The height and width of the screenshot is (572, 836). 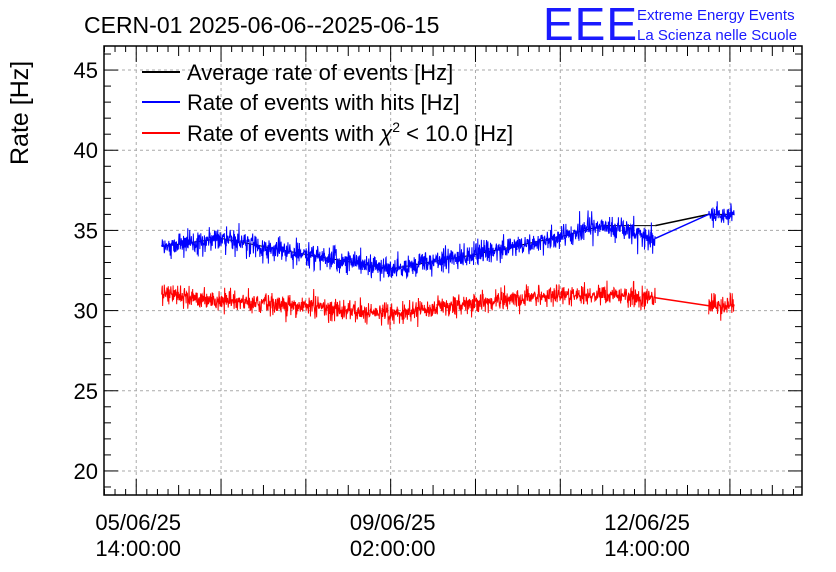 What do you see at coordinates (86, 230) in the screenshot?
I see `y-tick-label: 35` at bounding box center [86, 230].